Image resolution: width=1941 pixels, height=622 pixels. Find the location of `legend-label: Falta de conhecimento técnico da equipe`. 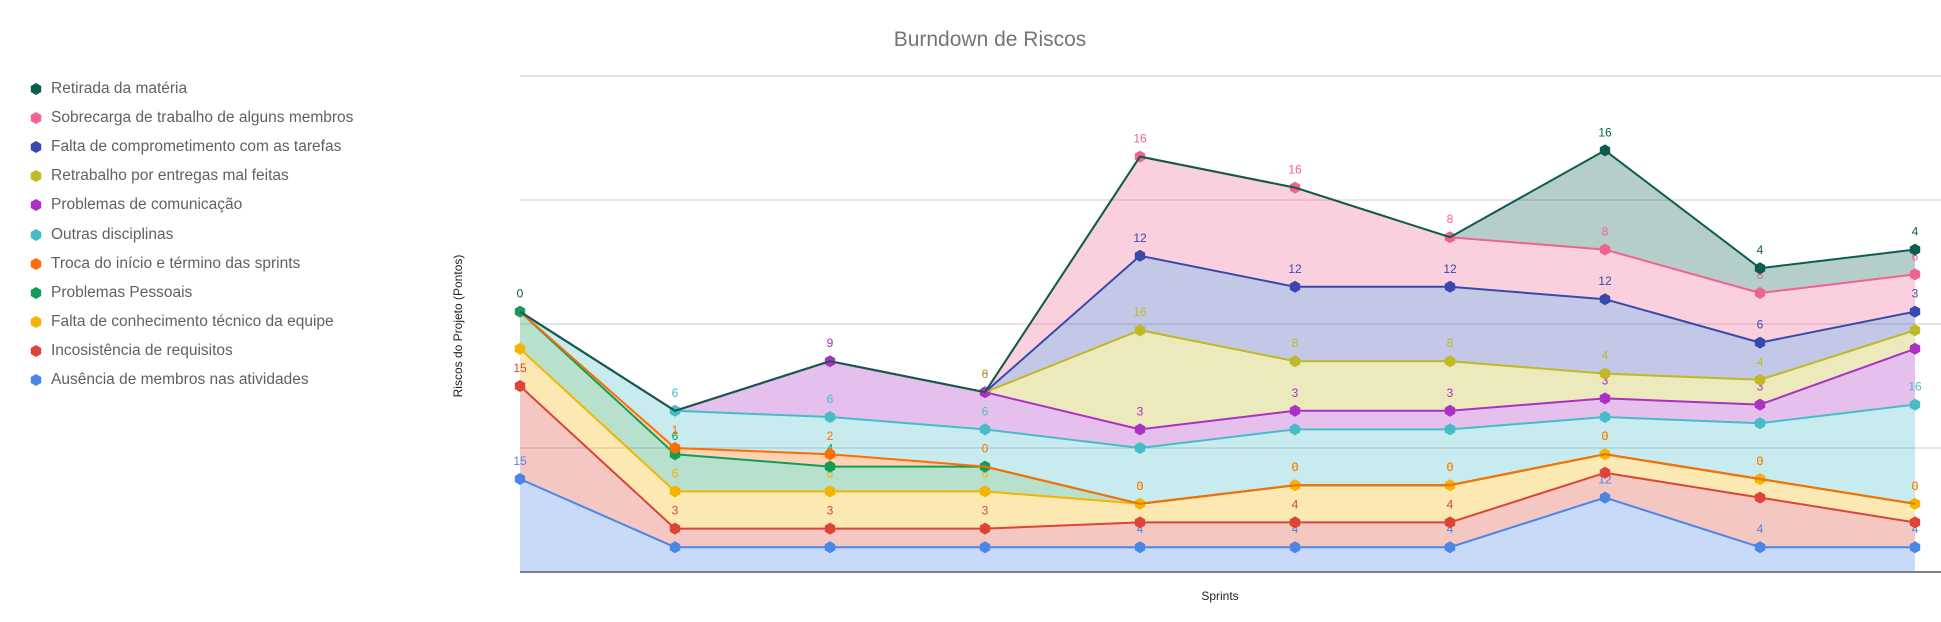

legend-label: Falta de conhecimento técnico da equipe is located at coordinates (192, 322).